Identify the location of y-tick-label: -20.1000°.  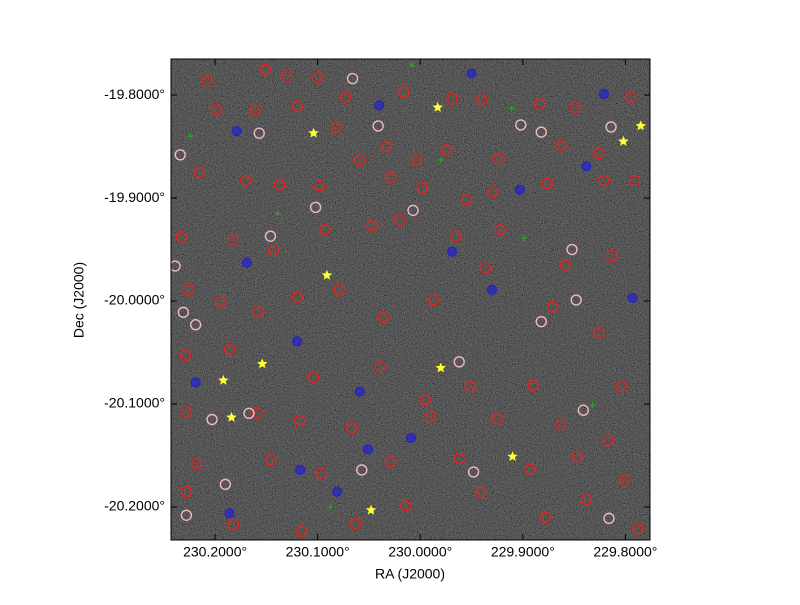
(134, 403).